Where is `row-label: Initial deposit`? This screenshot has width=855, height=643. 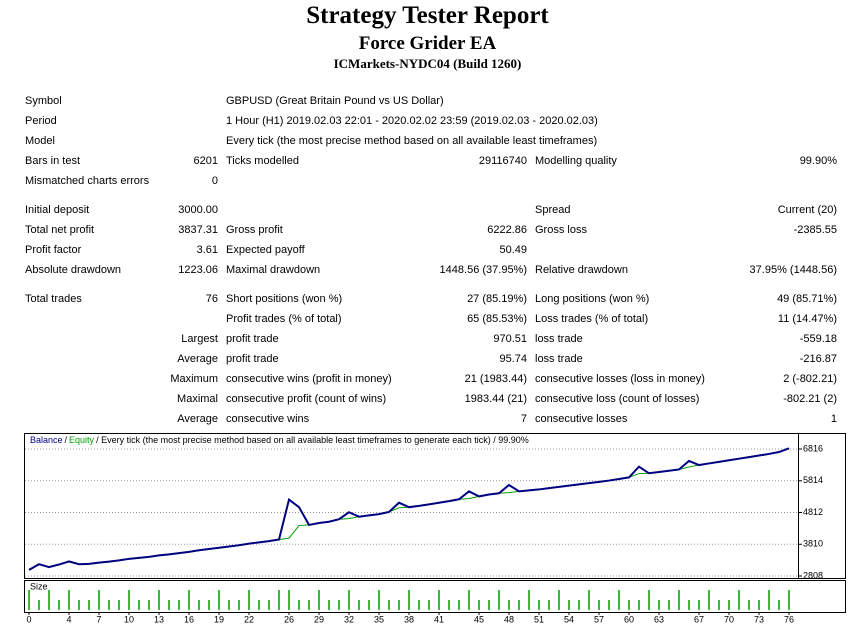 row-label: Initial deposit is located at coordinates (57, 210).